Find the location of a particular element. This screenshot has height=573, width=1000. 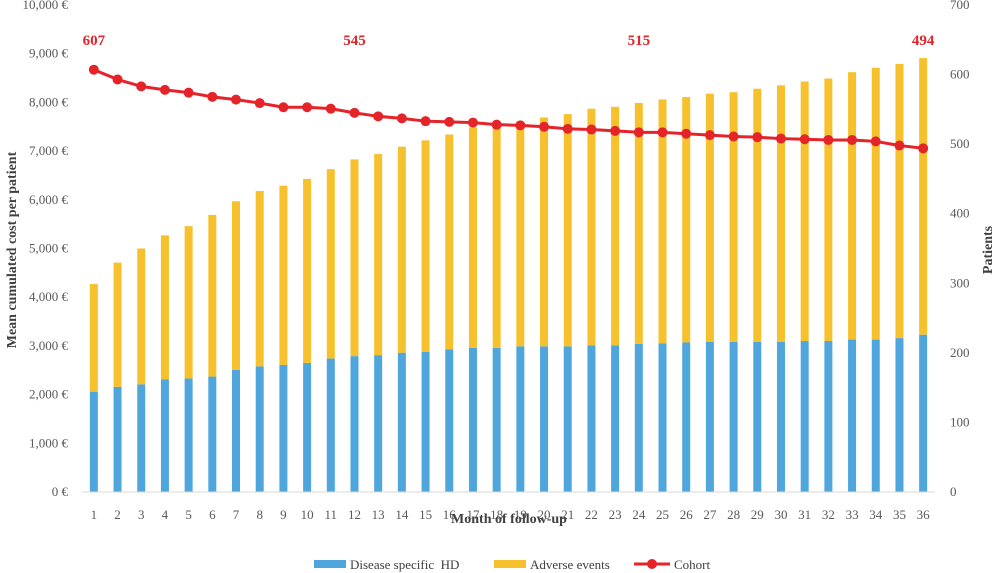

y-tick-label: 9,000 € is located at coordinates (49, 53).